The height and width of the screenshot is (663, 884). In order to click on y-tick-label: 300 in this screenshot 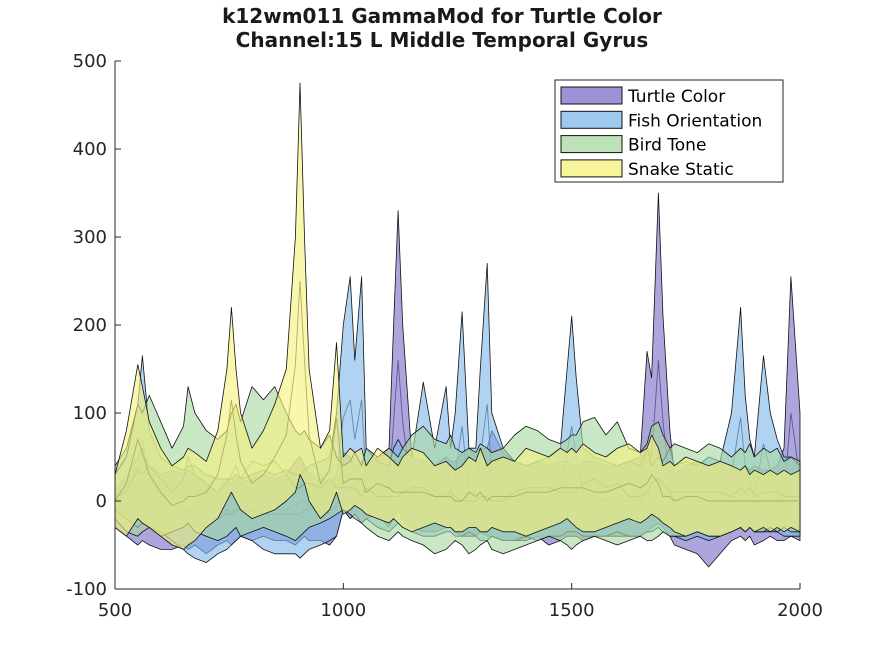, I will do `click(90, 237)`.